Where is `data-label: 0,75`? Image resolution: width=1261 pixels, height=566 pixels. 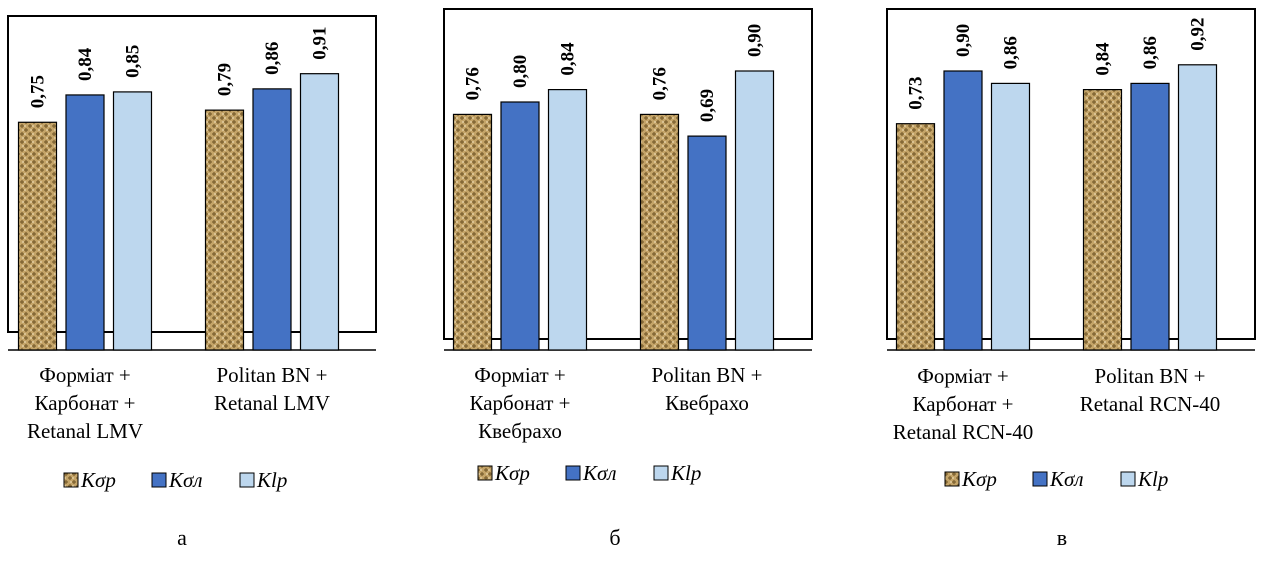
data-label: 0,75 is located at coordinates (38, 91).